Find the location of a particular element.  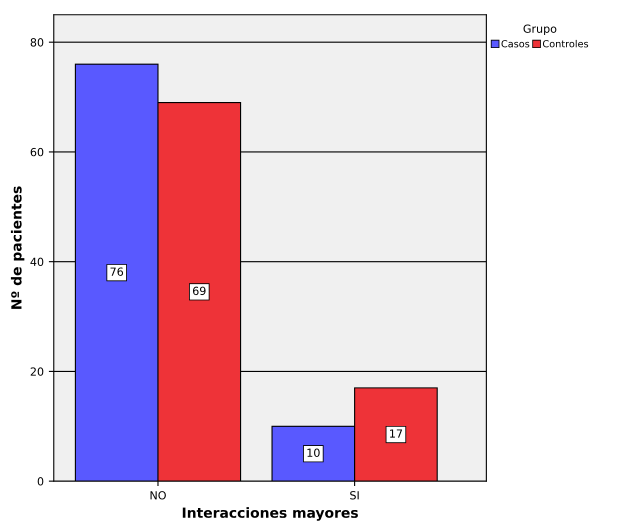

x-tick-label: SI is located at coordinates (354, 495).